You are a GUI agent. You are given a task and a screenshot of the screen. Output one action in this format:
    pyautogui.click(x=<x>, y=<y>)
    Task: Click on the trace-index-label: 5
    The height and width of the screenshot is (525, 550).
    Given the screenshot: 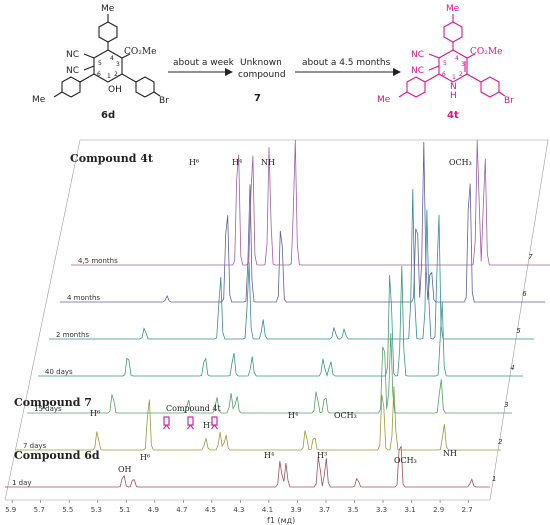 What is the action you would take?
    pyautogui.click(x=518, y=331)
    